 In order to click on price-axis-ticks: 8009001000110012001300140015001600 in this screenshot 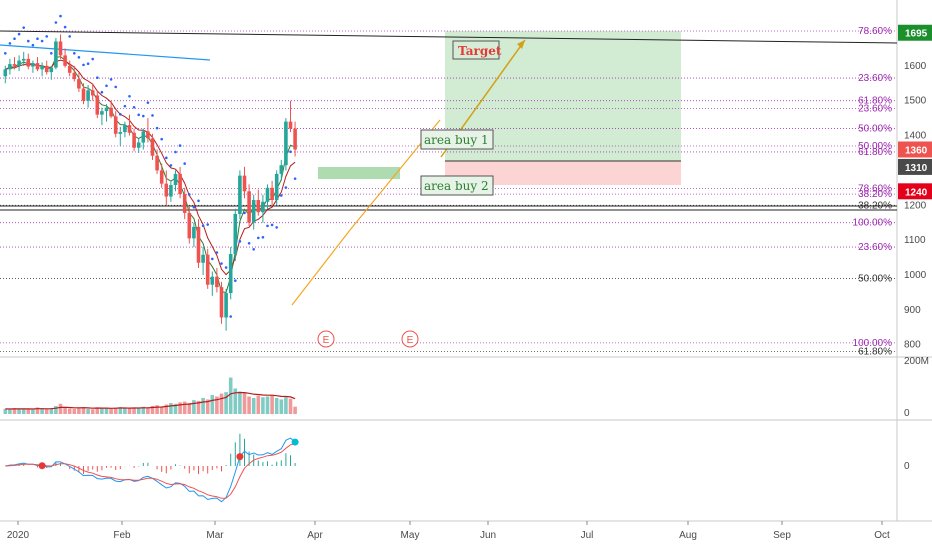, I will do `click(915, 206)`.